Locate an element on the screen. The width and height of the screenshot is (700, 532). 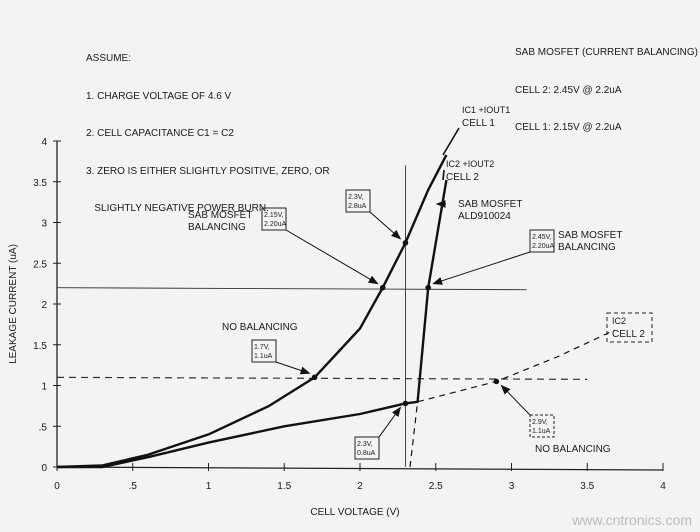
x-tick-label: 2.5 is located at coordinates (436, 486).